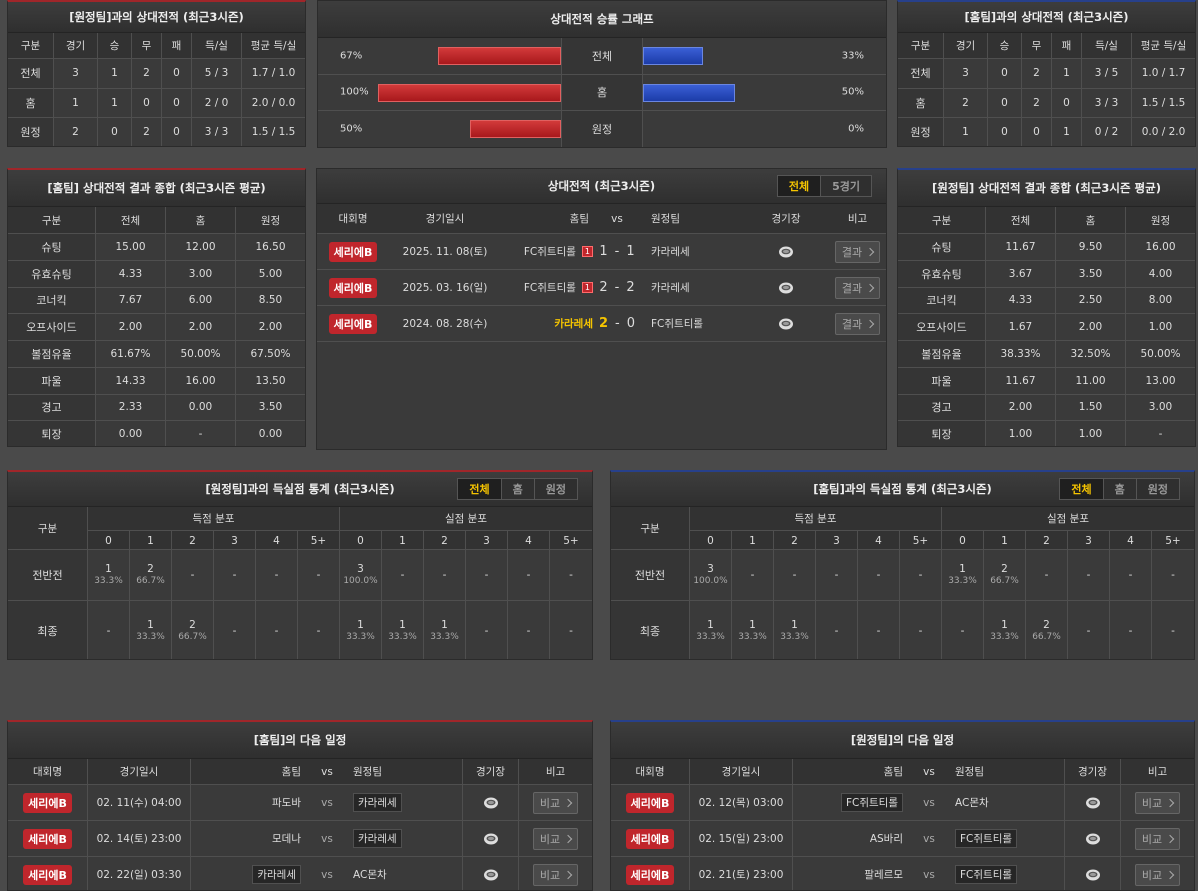  Describe the element at coordinates (466, 519) in the screenshot. I see `group-header: 실점 분포` at that location.